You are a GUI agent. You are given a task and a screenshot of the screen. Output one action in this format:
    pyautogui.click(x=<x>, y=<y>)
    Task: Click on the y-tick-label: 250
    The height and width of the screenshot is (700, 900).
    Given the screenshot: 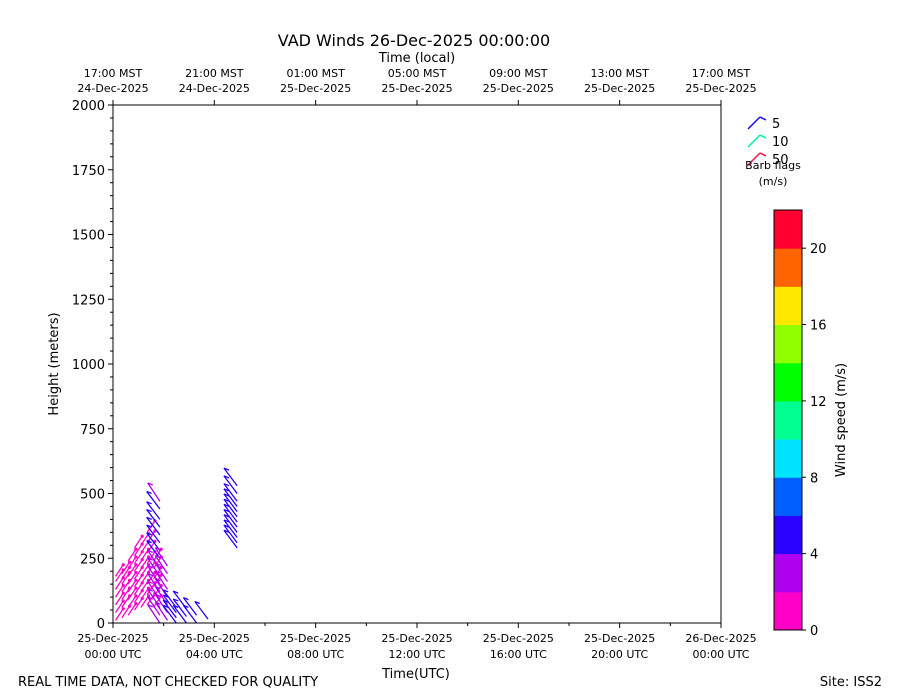 What is the action you would take?
    pyautogui.click(x=92, y=559)
    